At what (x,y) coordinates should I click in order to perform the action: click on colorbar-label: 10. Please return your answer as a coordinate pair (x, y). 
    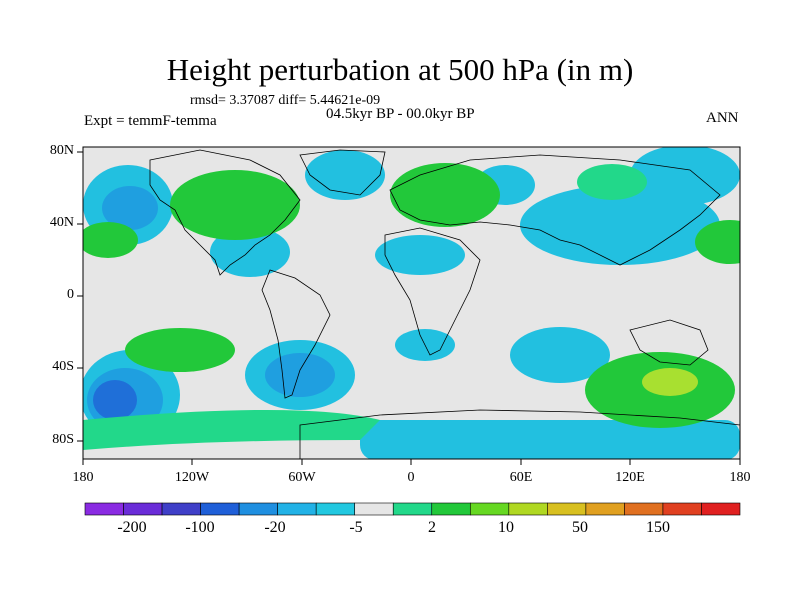
    Looking at the image, I should click on (506, 527).